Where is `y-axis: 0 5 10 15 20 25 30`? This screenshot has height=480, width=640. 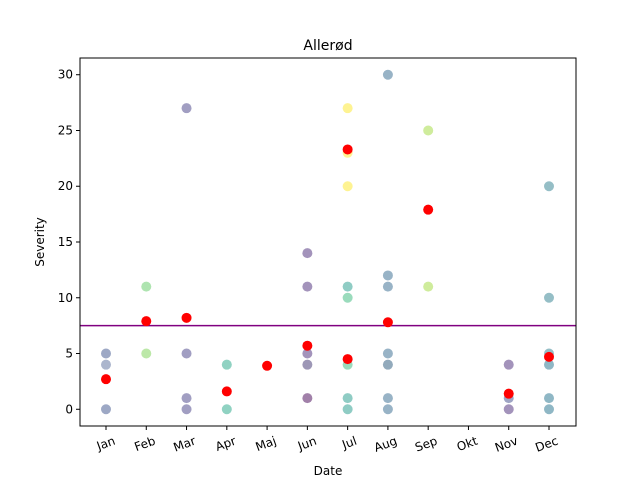 y-axis: 0 5 10 15 20 25 30 is located at coordinates (69, 242).